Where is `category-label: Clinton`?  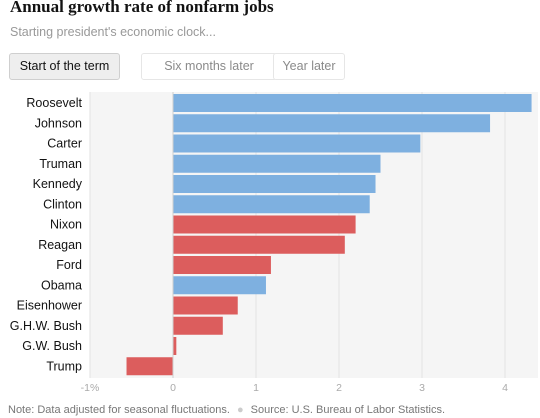 category-label: Clinton is located at coordinates (62, 204).